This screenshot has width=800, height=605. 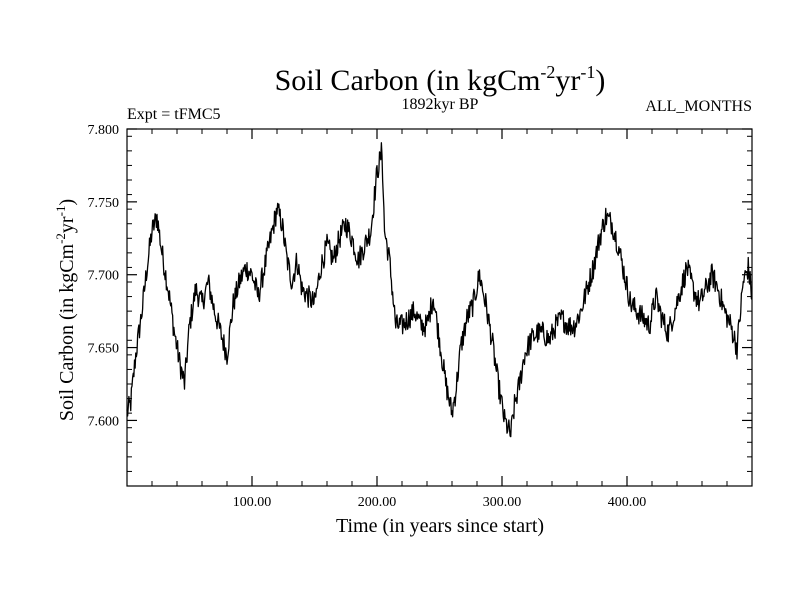 I want to click on y-tick-label: 7.650, so click(x=104, y=349).